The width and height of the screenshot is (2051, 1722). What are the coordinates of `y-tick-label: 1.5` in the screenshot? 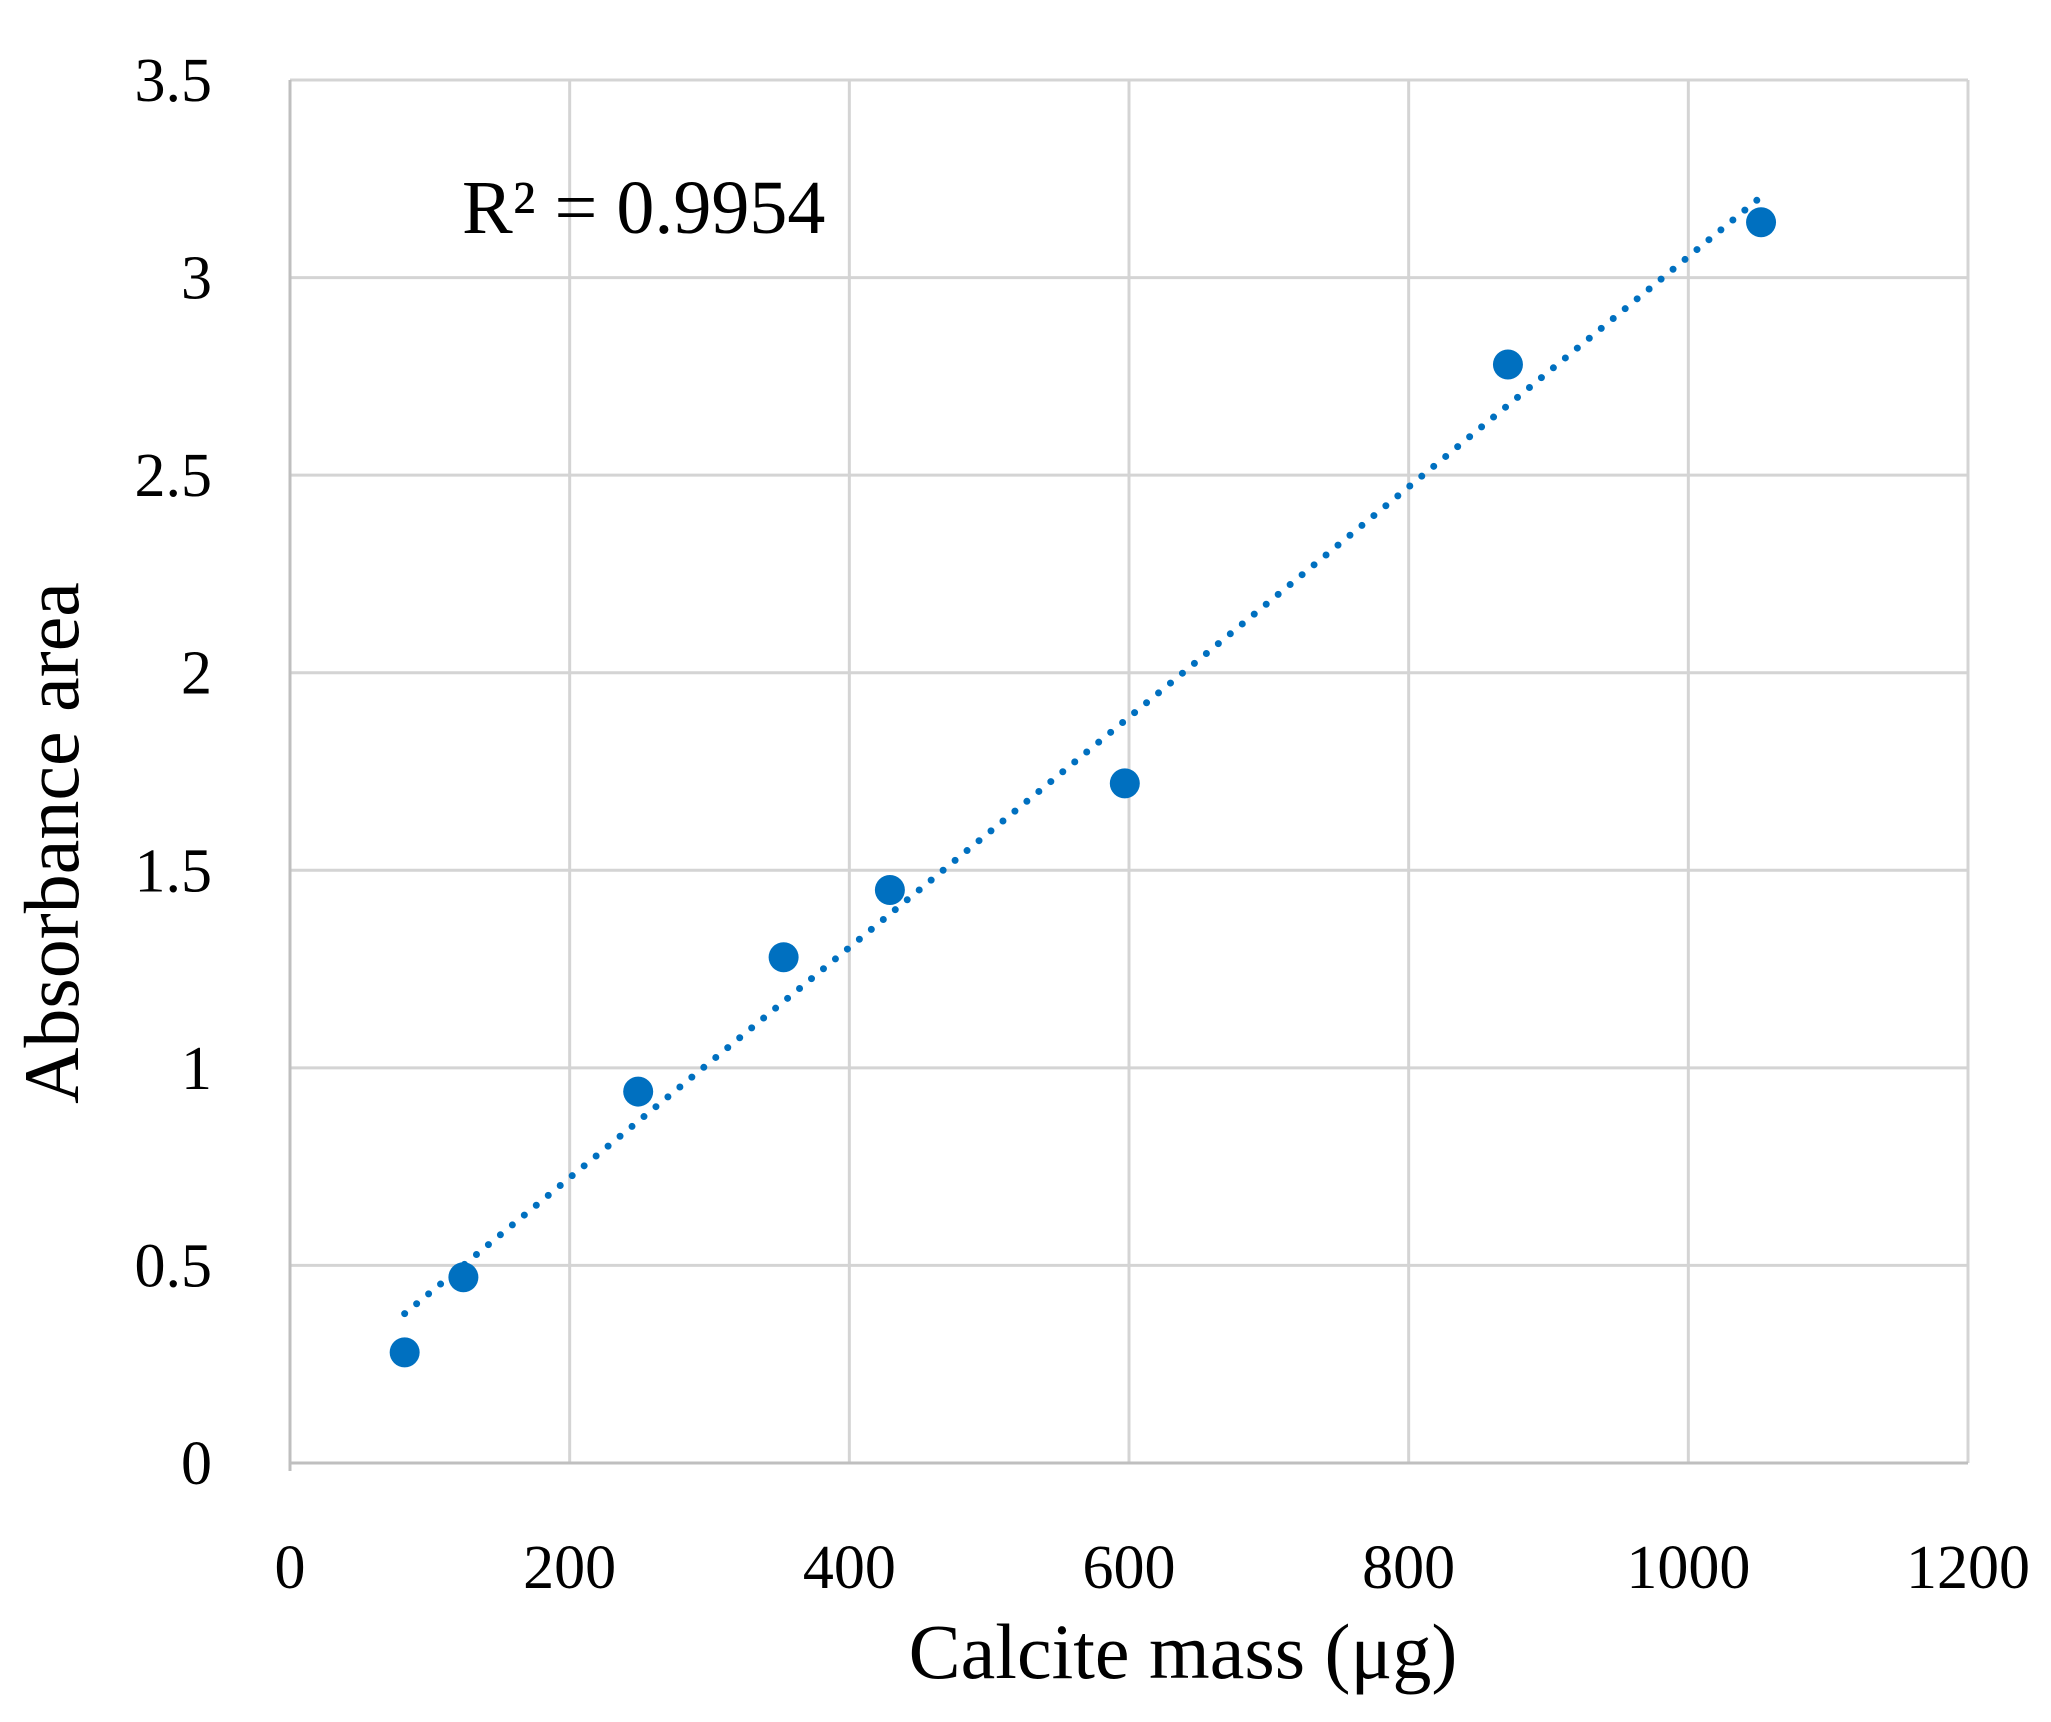 It's located at (174, 871).